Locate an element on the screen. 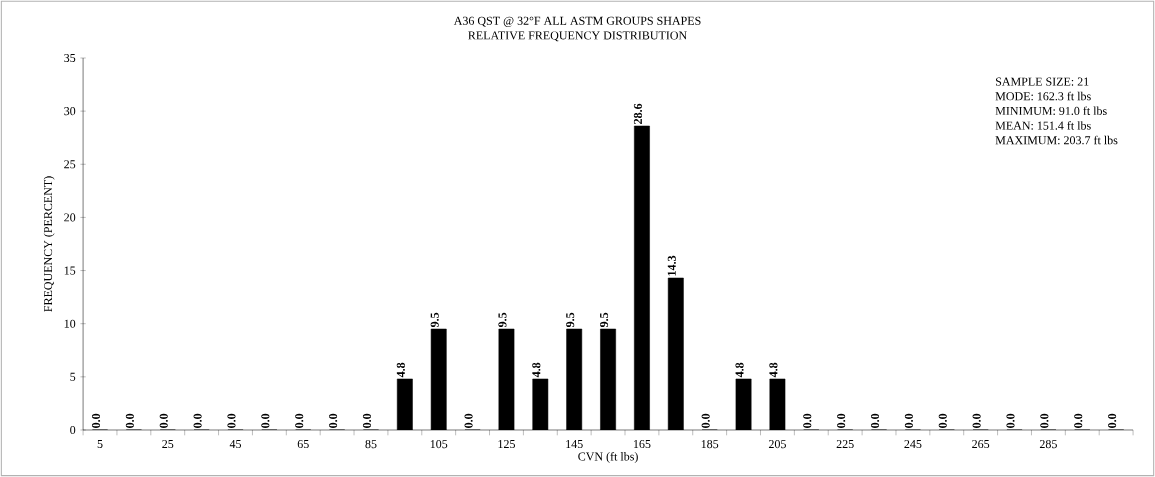  x-tick-label: 265 is located at coordinates (981, 444).